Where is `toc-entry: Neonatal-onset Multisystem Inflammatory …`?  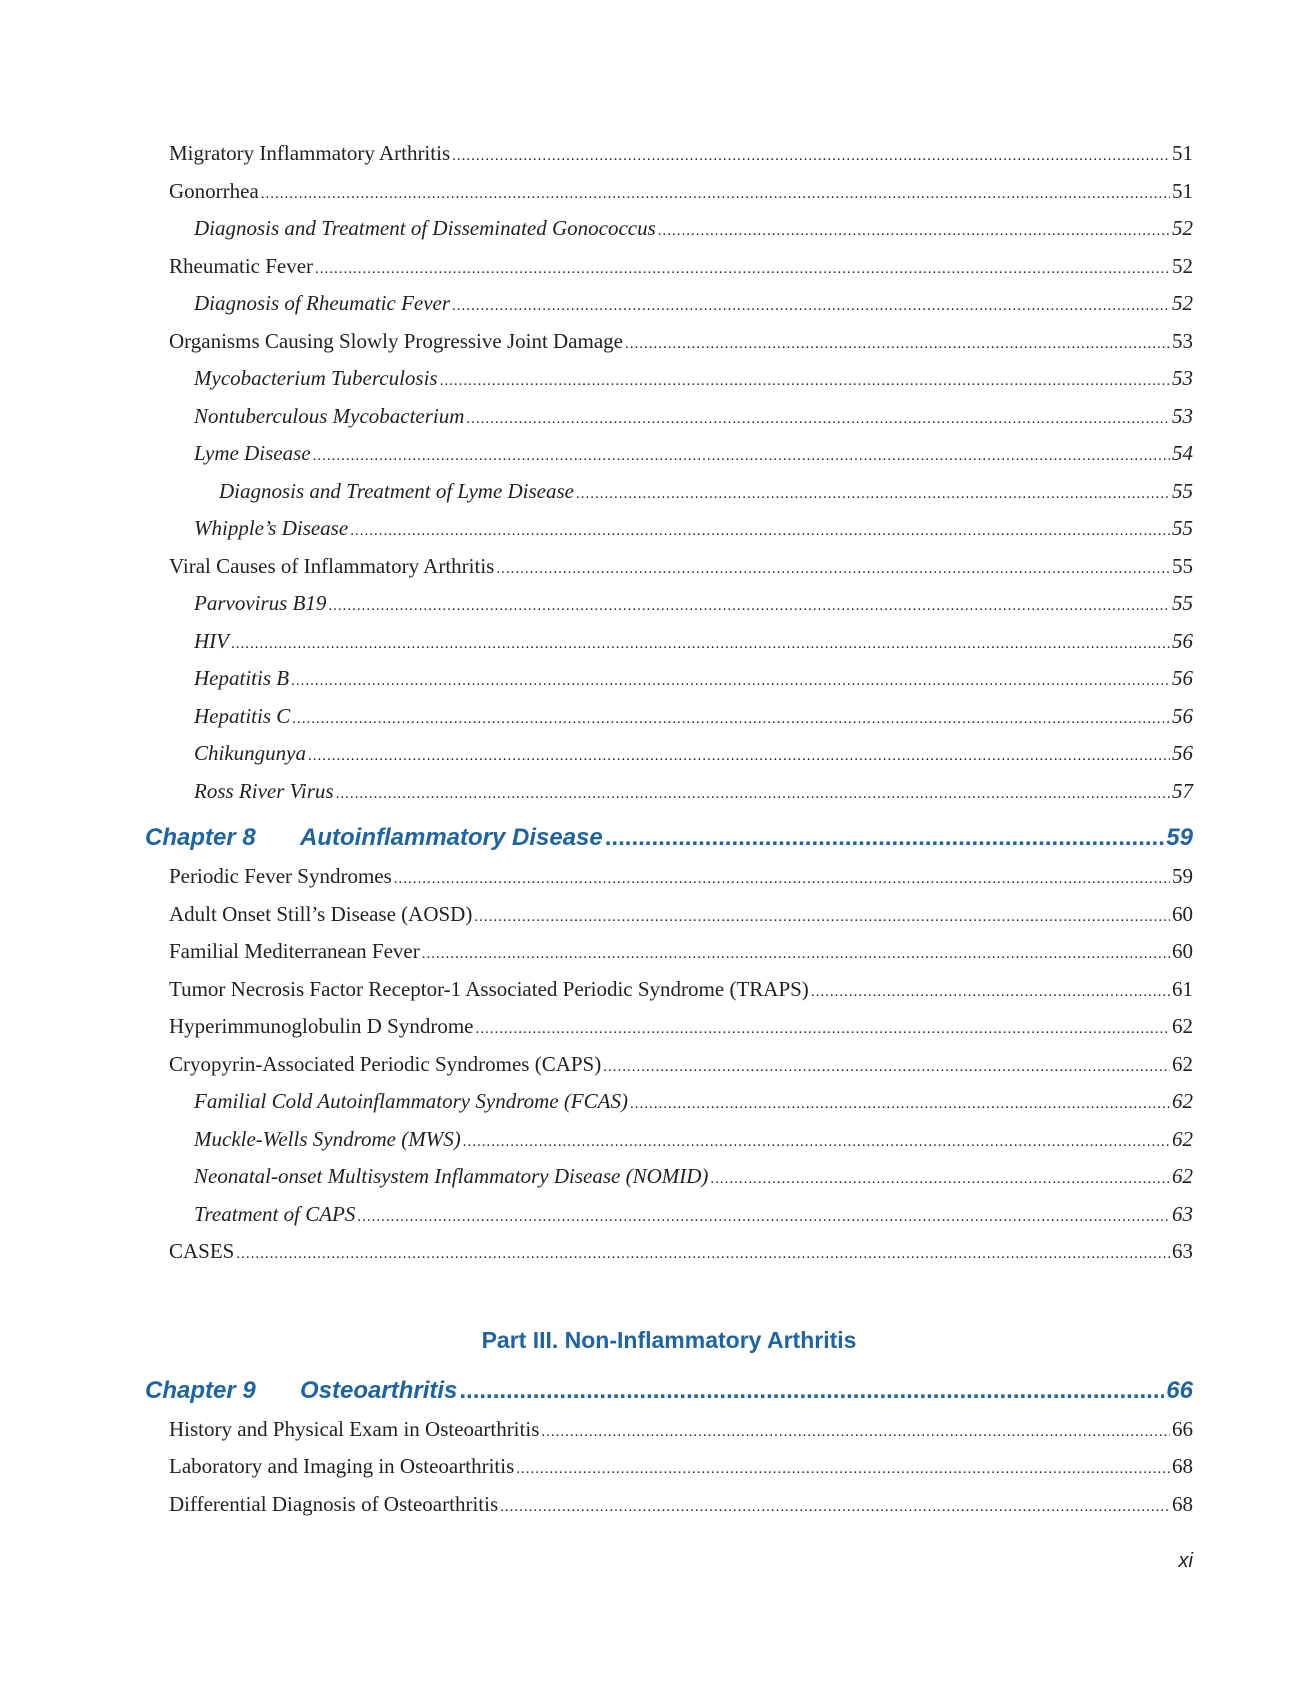 toc-entry: Neonatal-onset Multisystem Inflammatory … is located at coordinates (596, 1177).